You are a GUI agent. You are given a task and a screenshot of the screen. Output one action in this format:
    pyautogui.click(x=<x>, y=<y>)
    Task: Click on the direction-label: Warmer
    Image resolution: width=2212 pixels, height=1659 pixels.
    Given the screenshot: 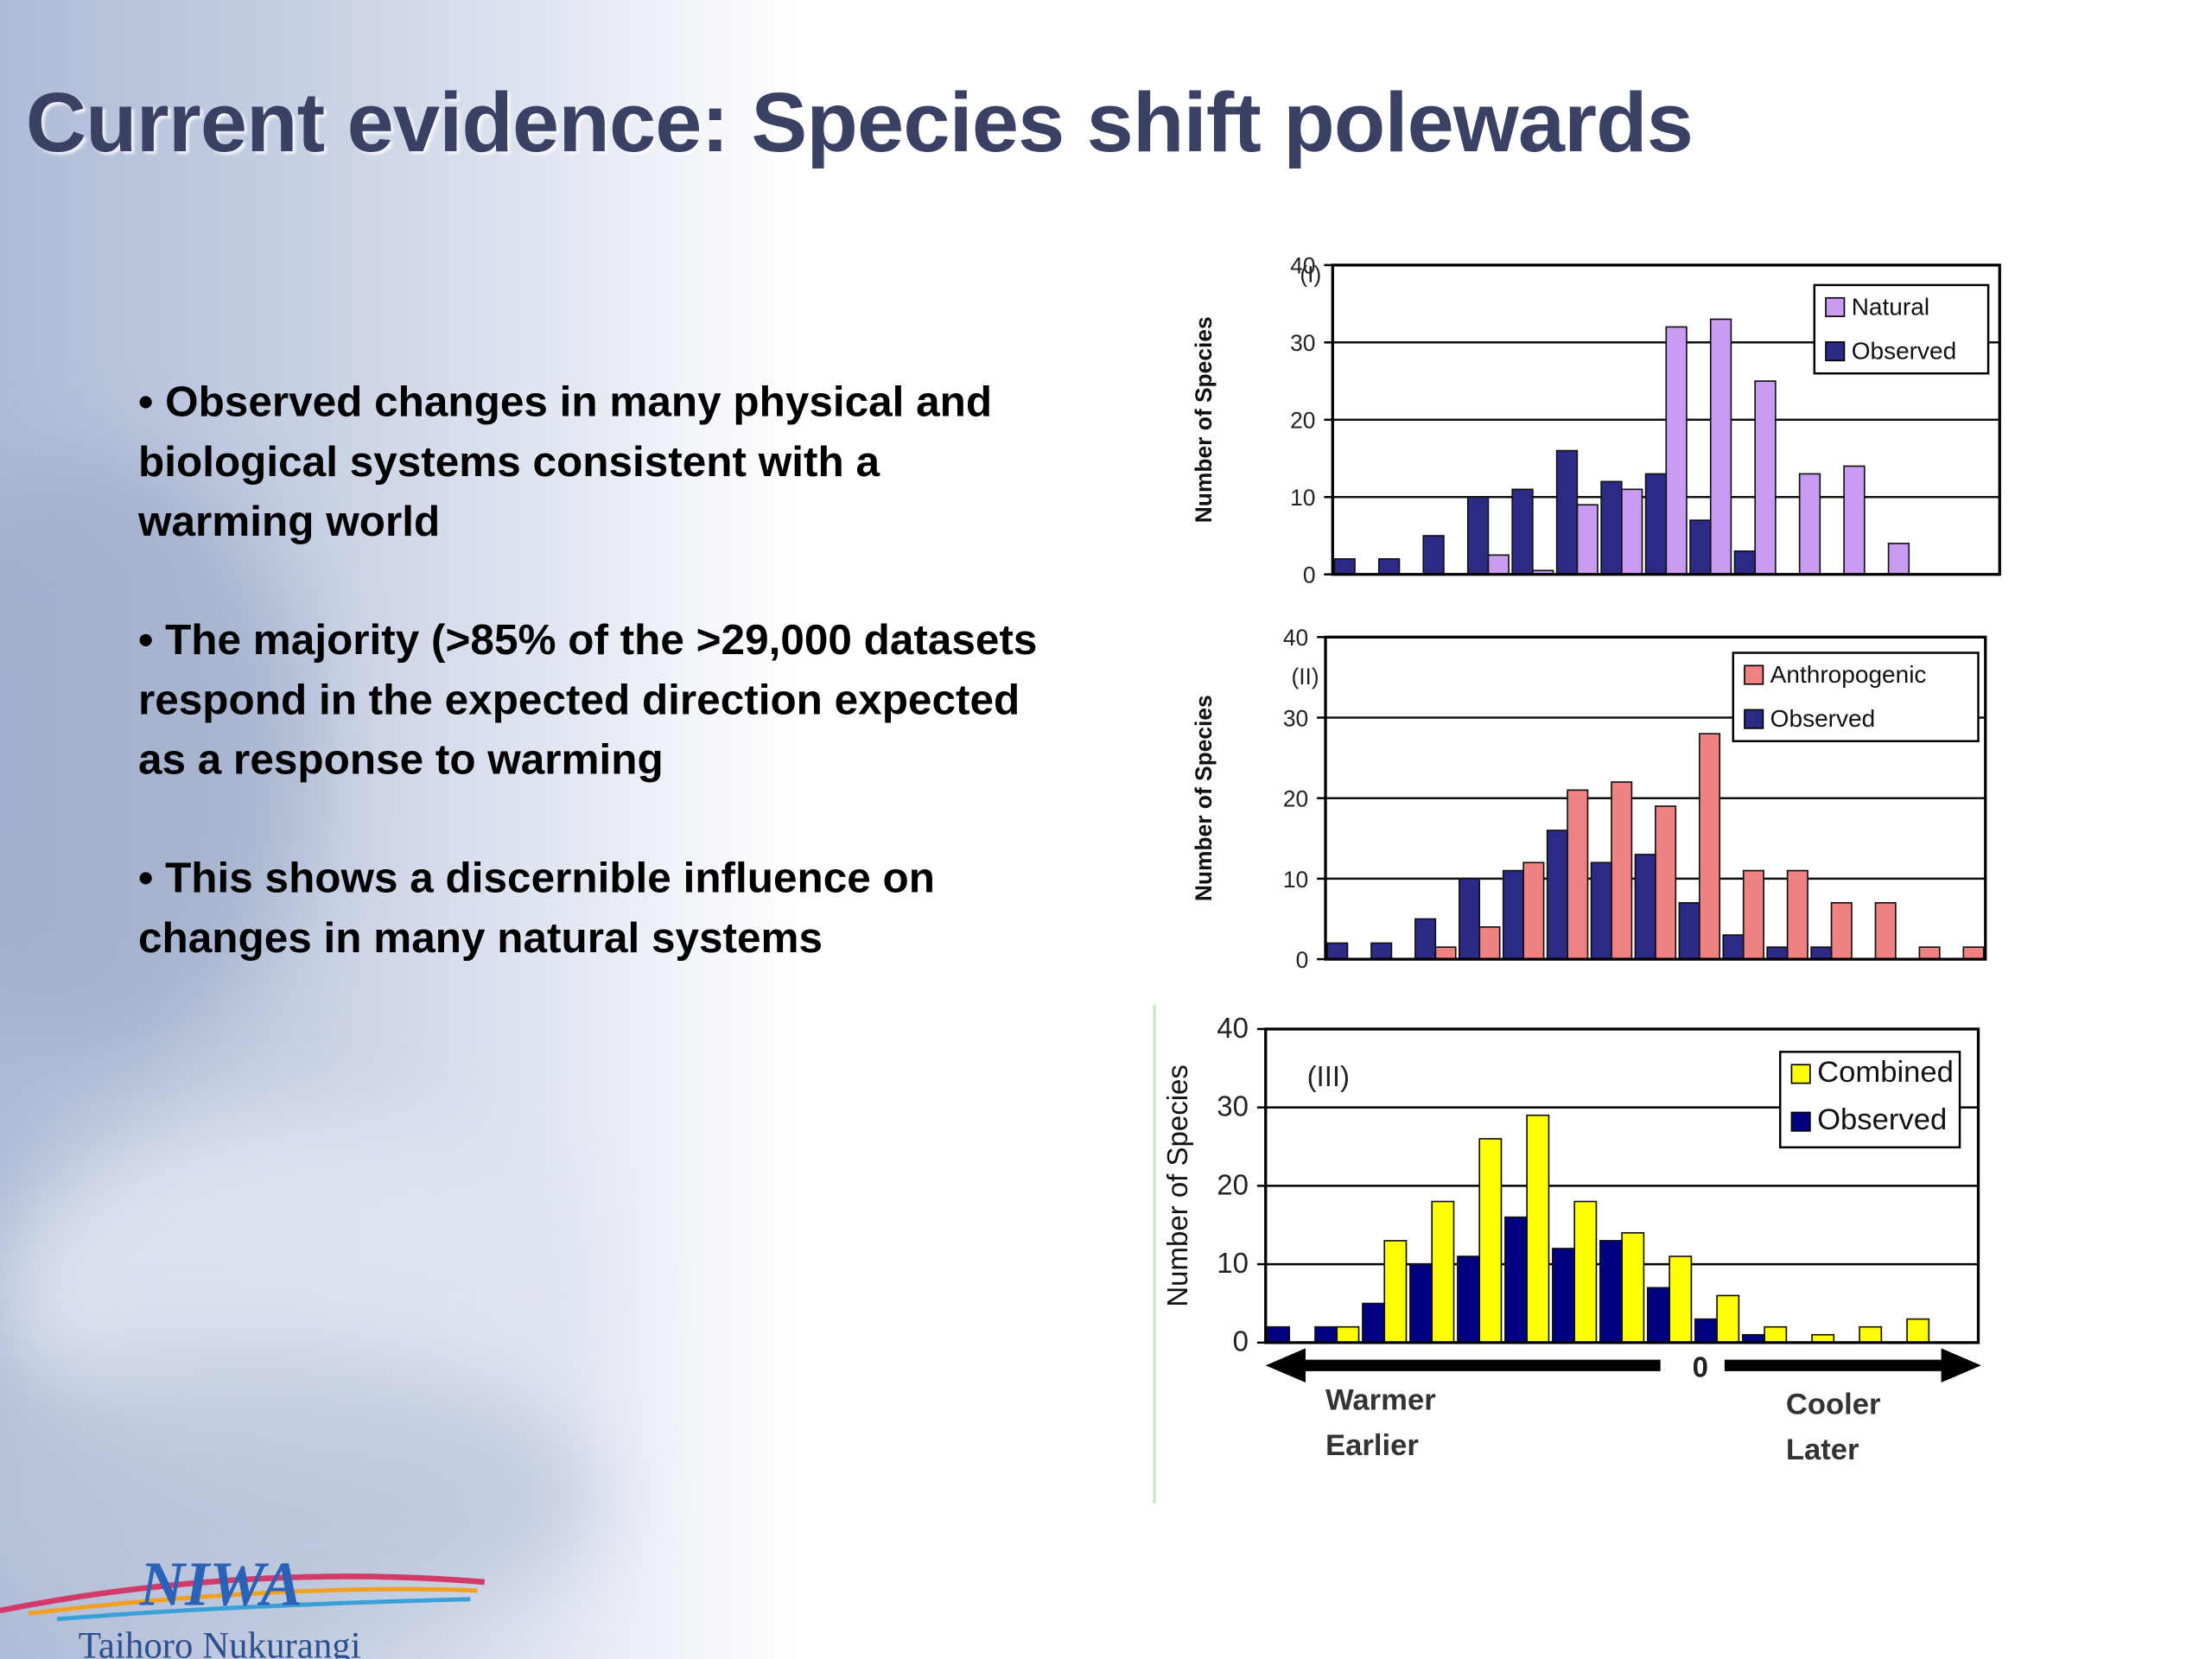 What is the action you would take?
    pyautogui.click(x=1380, y=1399)
    